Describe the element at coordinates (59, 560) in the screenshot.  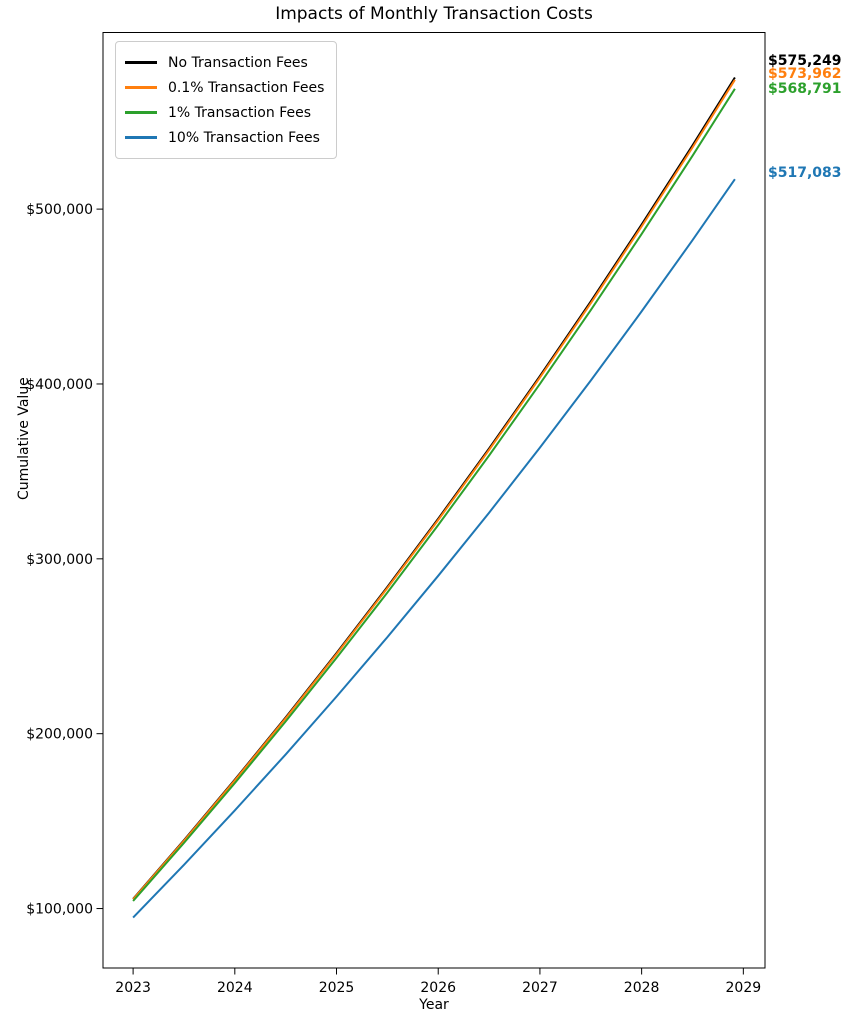
I see `y-tick-label: $300,000` at that location.